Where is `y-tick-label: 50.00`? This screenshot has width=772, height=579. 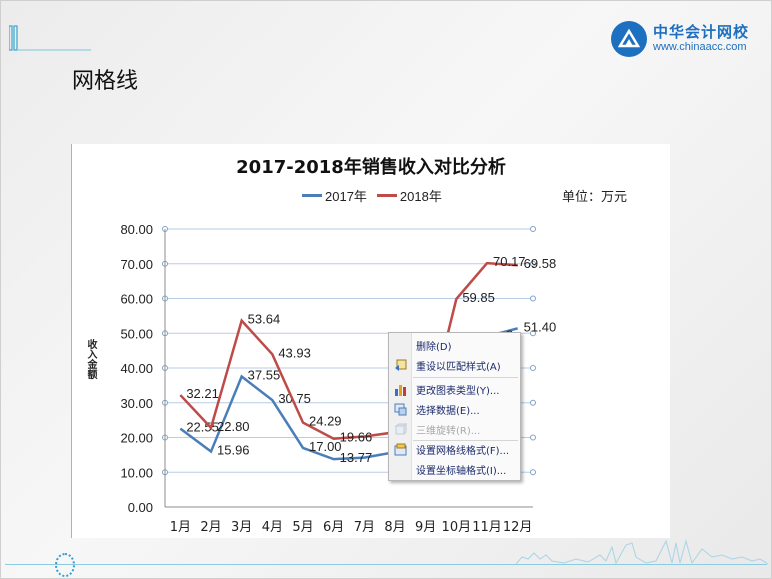 y-tick-label: 50.00 is located at coordinates (136, 333).